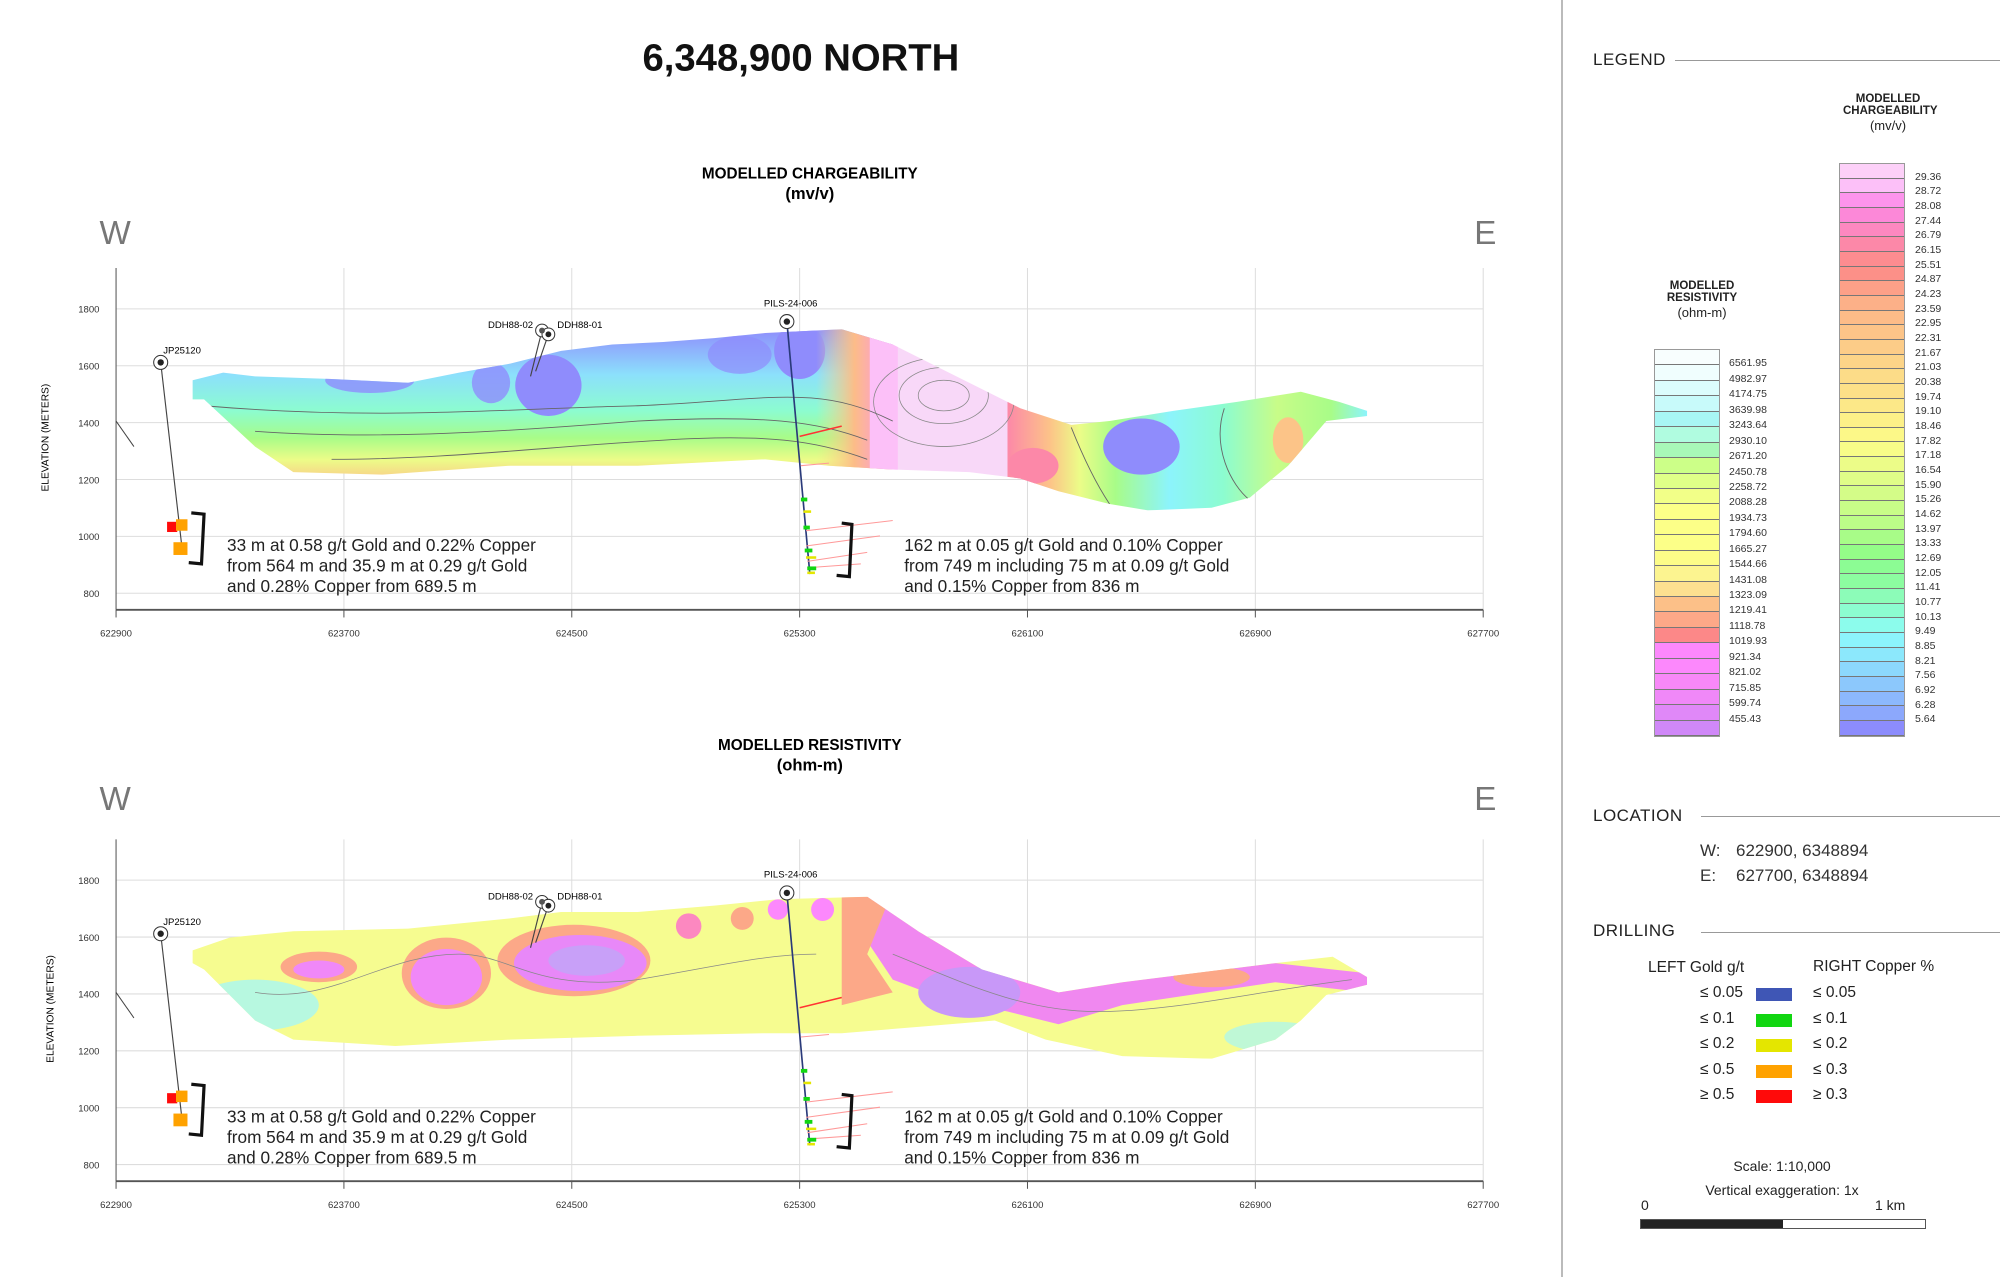  I want to click on resistivity-label: 4174.75, so click(1748, 394).